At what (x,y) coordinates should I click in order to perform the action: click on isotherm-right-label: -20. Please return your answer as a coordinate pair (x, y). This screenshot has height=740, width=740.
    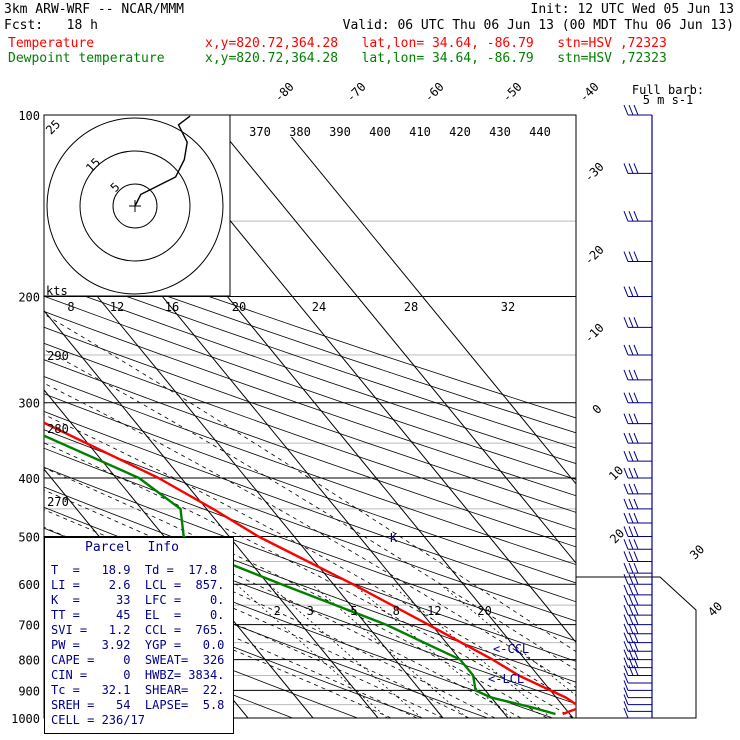
    Looking at the image, I should click on (594, 255).